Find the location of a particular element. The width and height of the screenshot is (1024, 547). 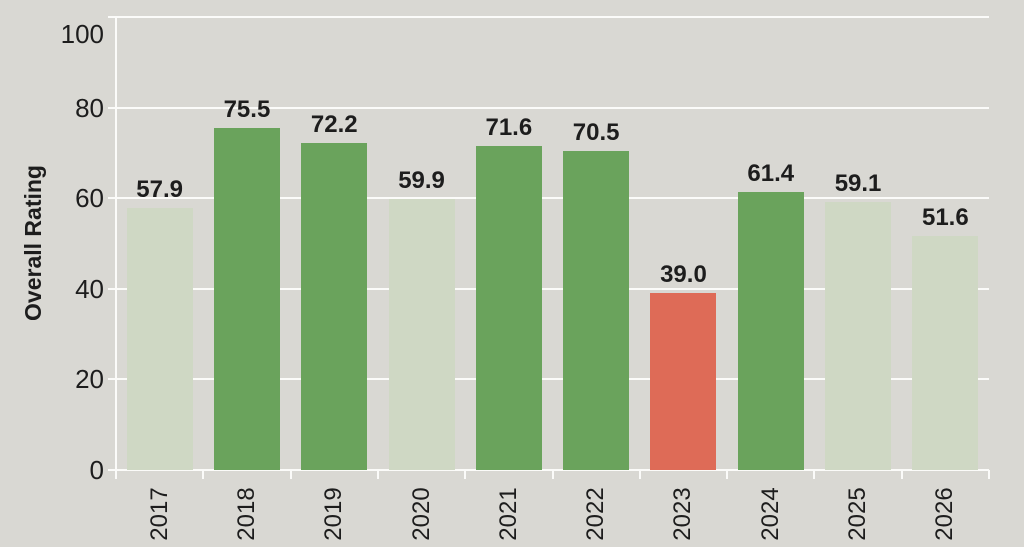

bar-2023 is located at coordinates (683, 381).